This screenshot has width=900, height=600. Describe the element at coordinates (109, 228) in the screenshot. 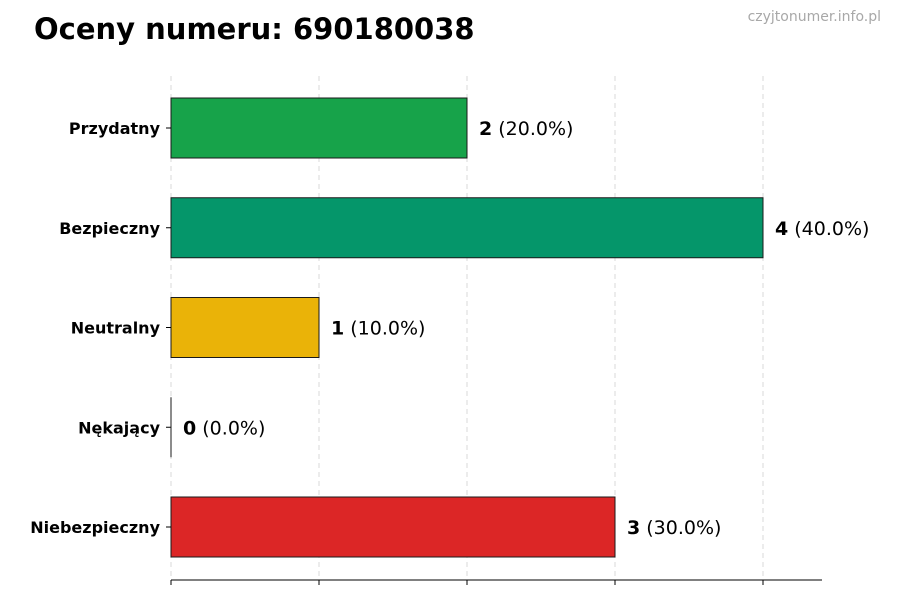

I see `category-label: Bezpieczny` at that location.